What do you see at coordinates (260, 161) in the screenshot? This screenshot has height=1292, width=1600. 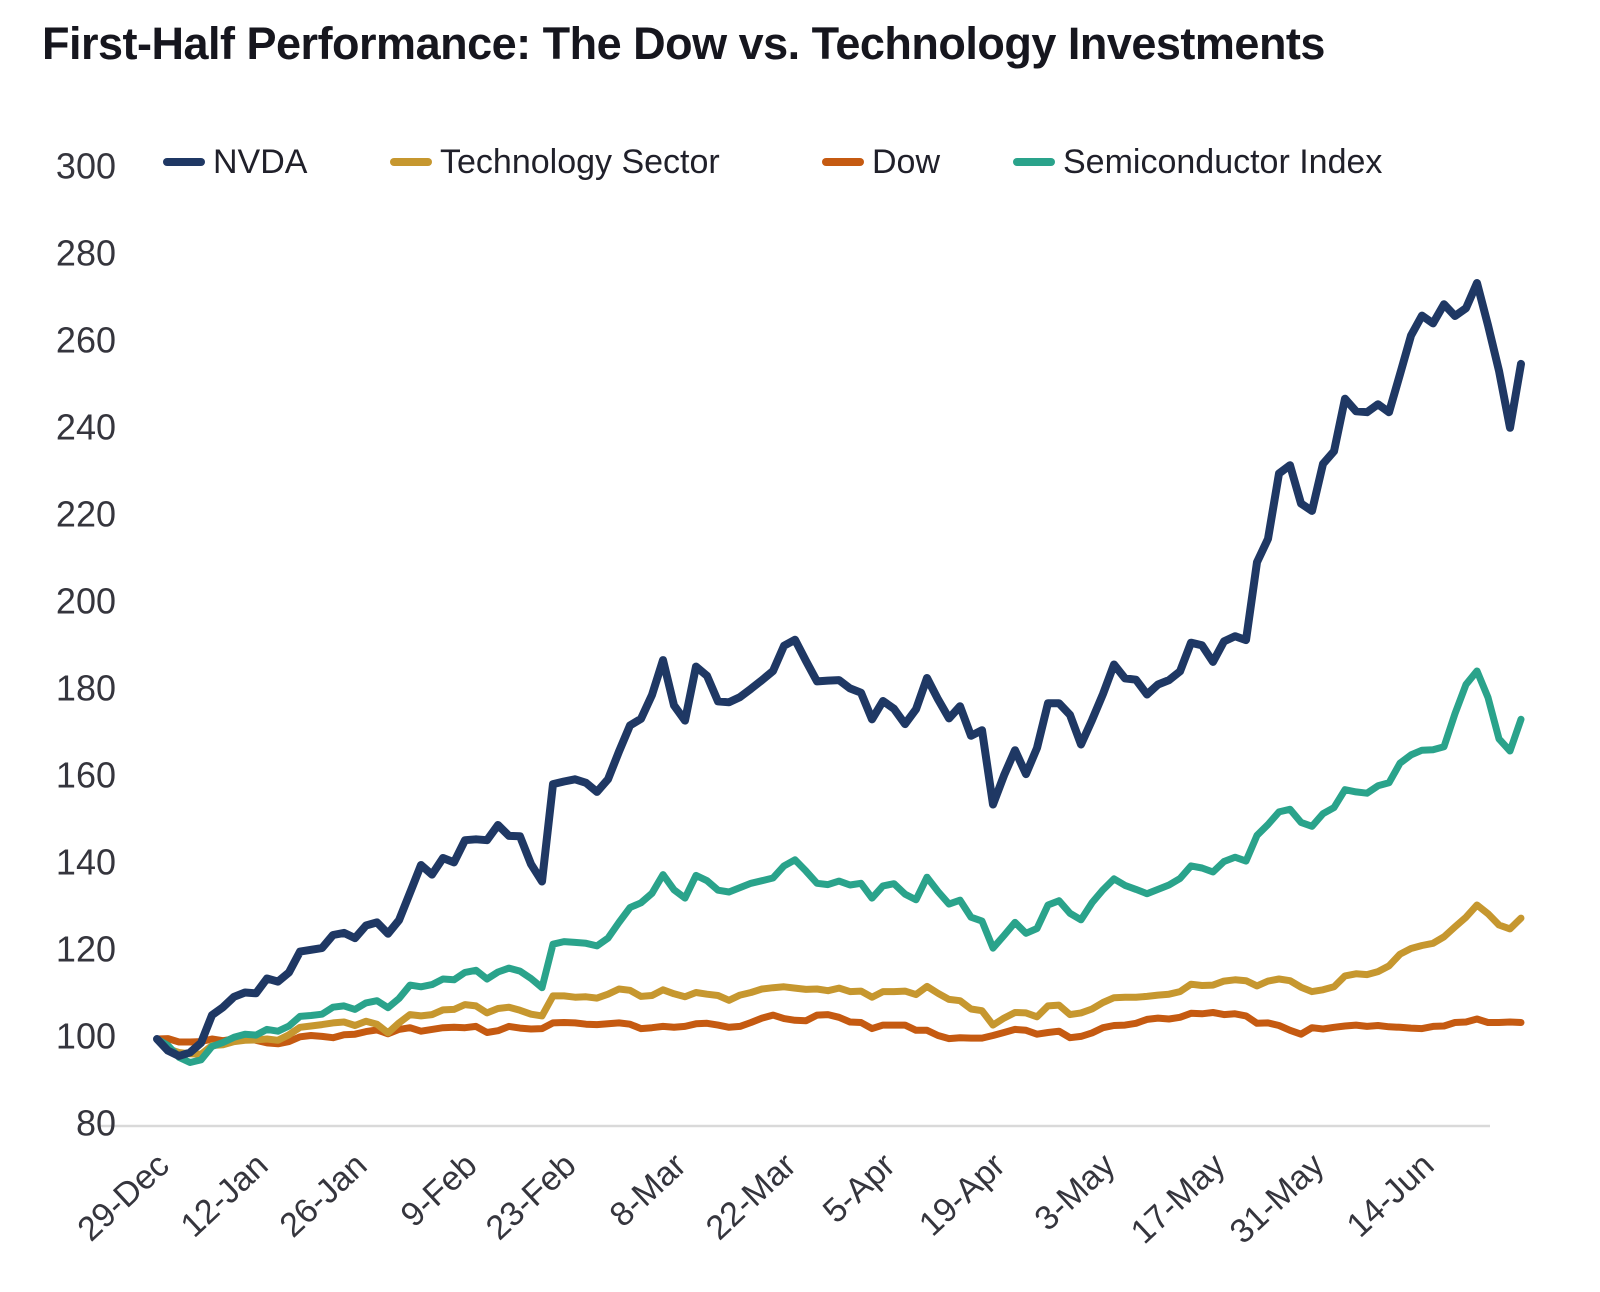 I see `legend-label-nvda: NVDA` at bounding box center [260, 161].